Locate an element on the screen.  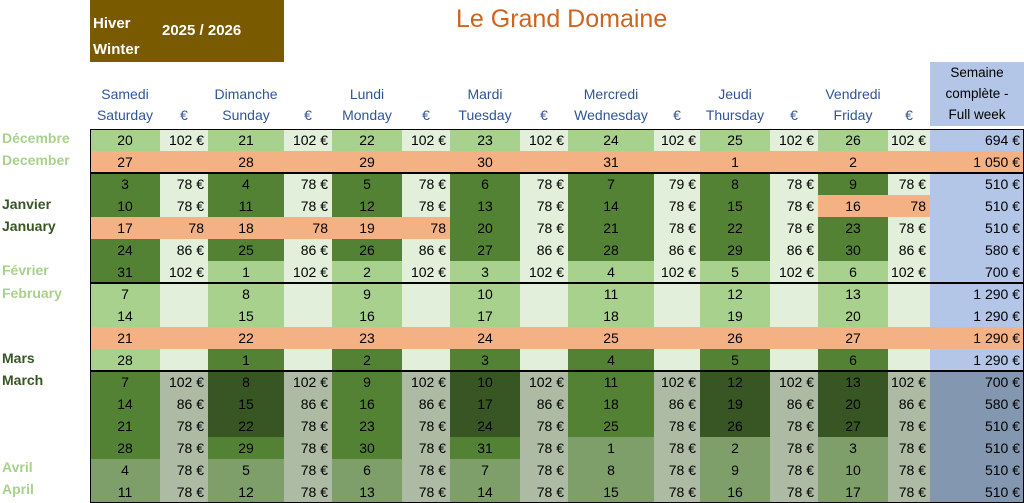
day-cell: 2 is located at coordinates (853, 162).